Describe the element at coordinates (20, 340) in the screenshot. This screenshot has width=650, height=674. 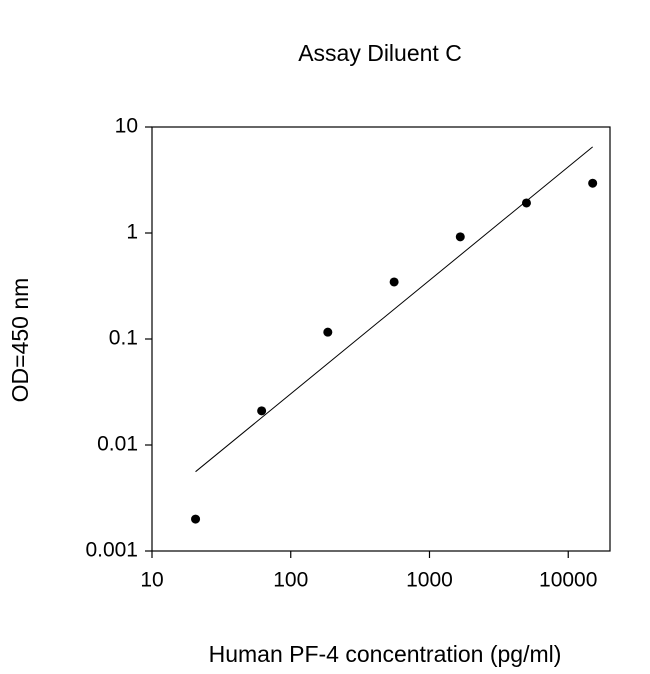
I see `y-axis-label: OD=450 nm` at that location.